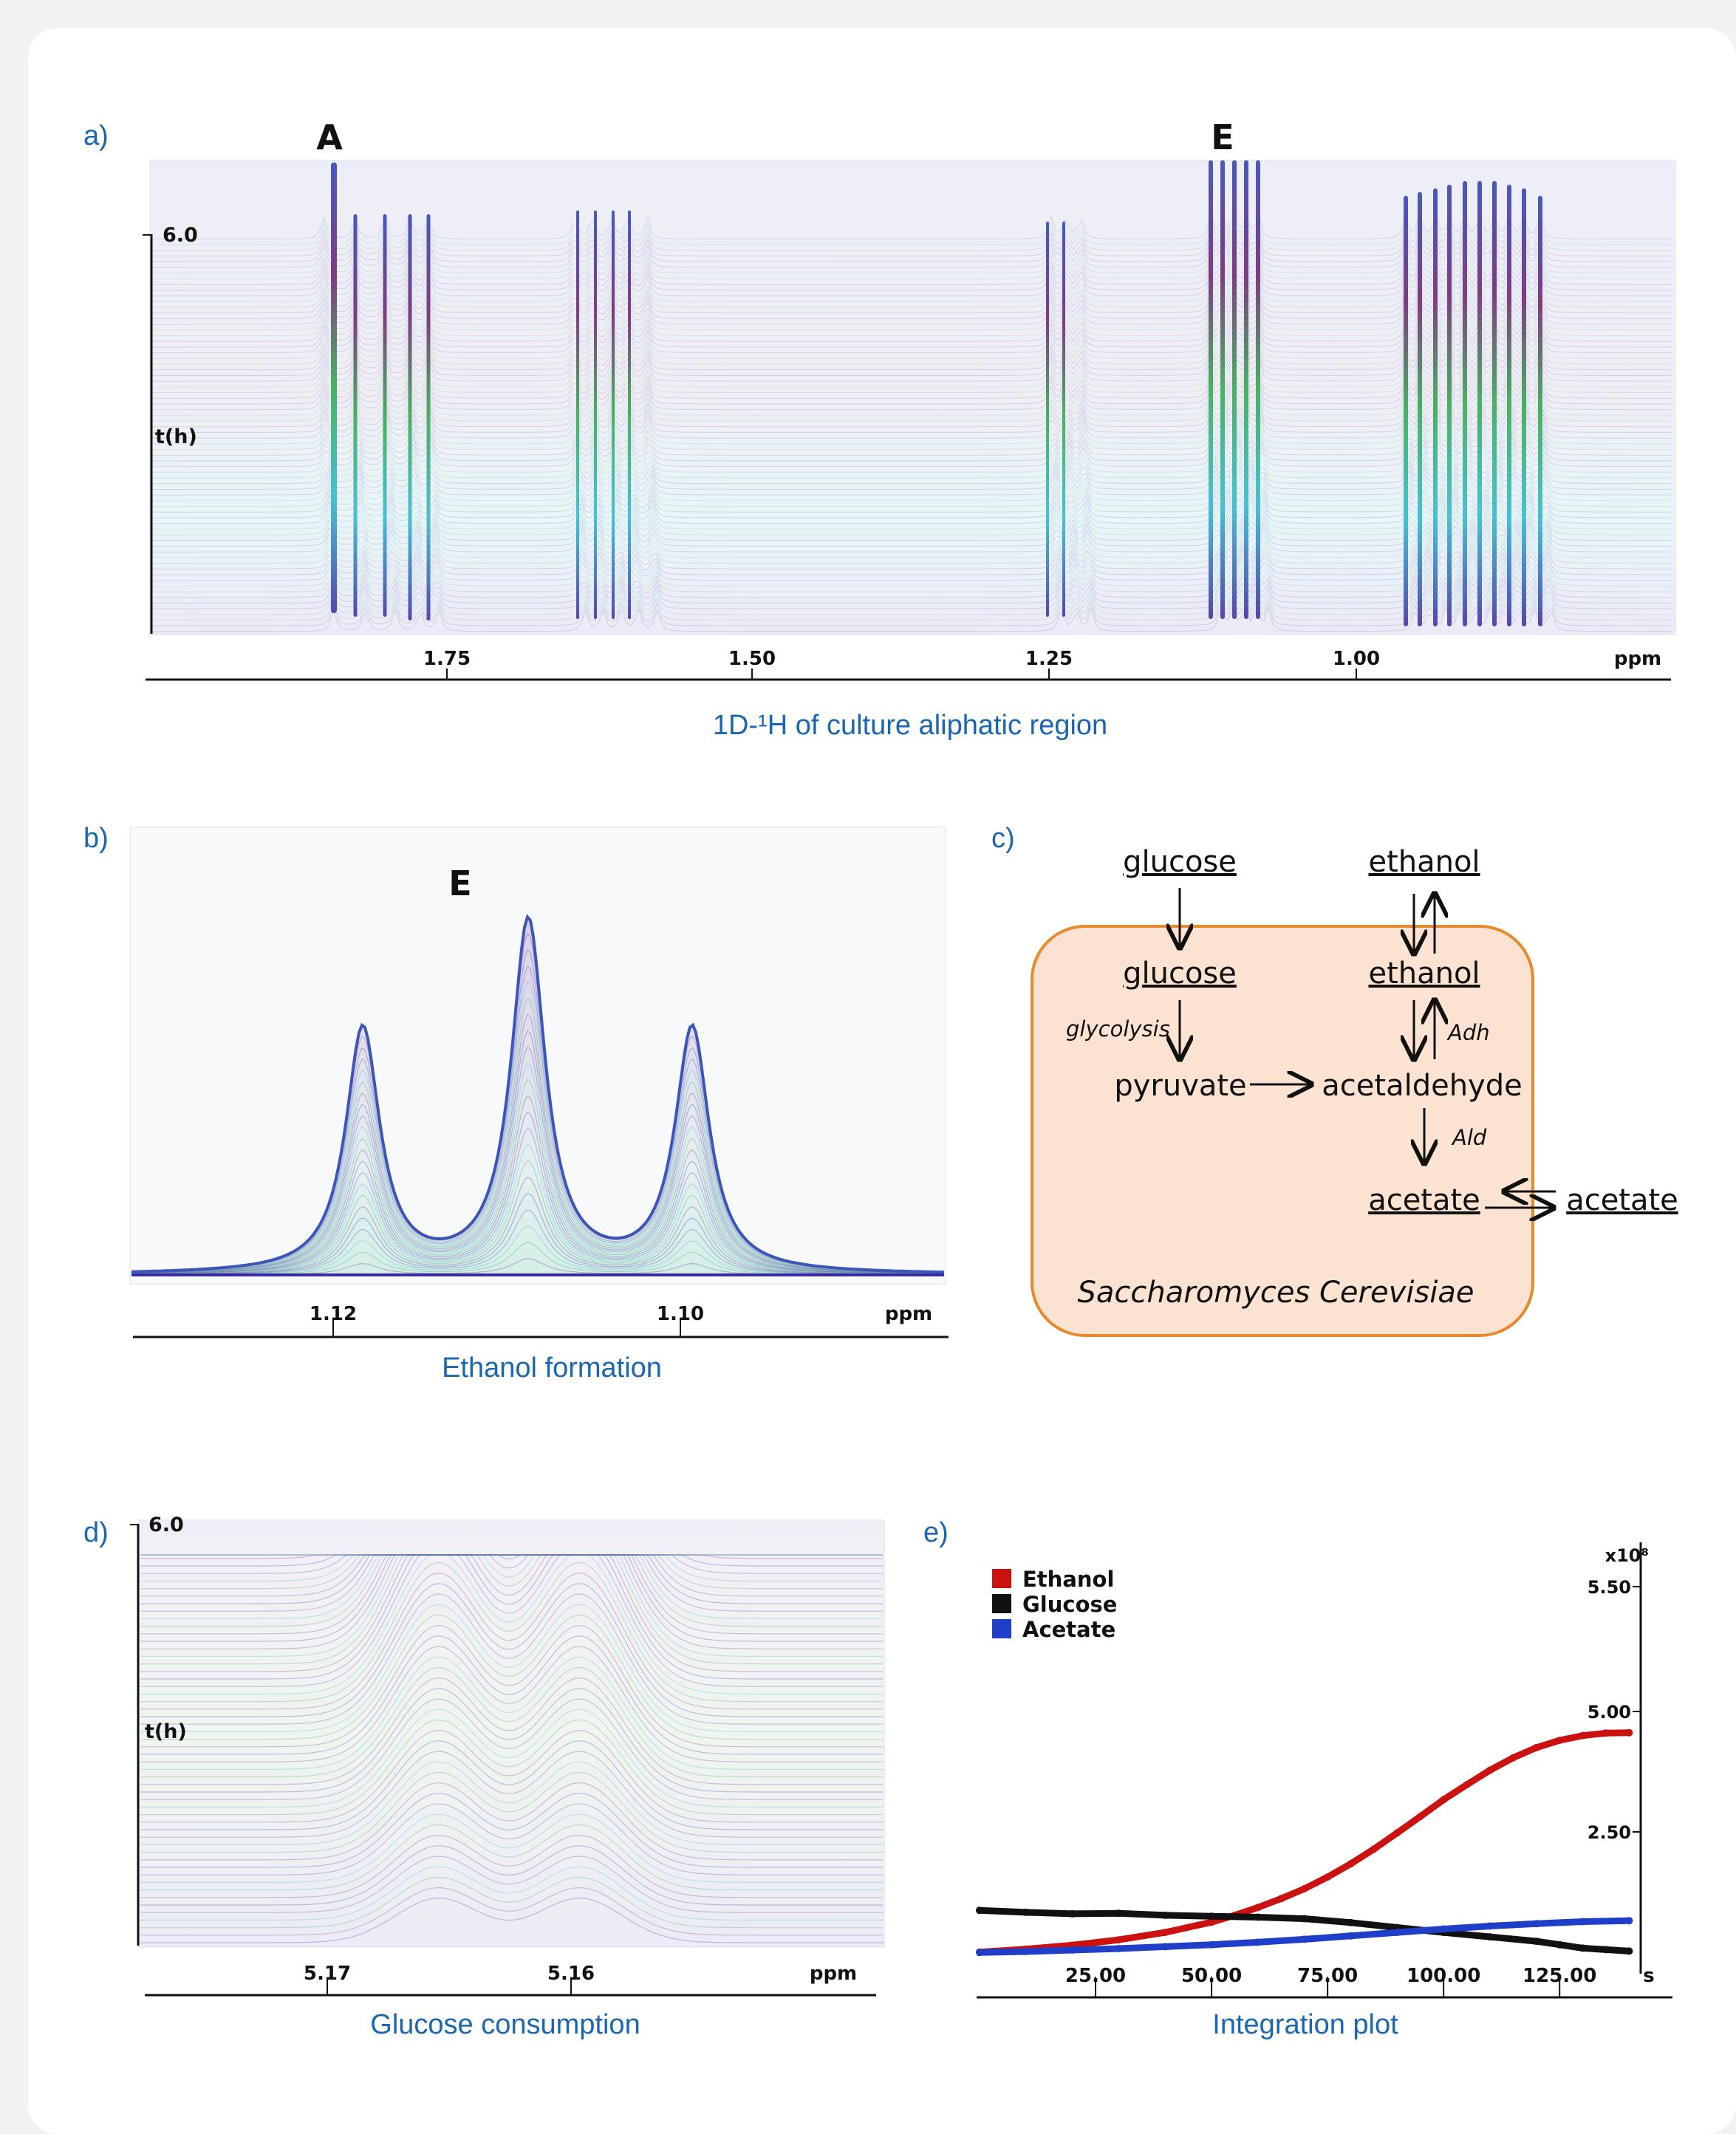 This screenshot has height=2134, width=1736. I want to click on x-tick-label: 1.25, so click(1049, 659).